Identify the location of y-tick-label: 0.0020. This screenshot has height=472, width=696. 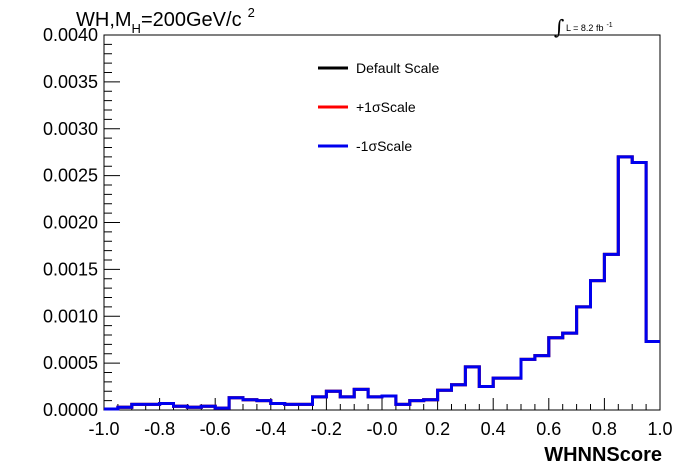
(70, 223).